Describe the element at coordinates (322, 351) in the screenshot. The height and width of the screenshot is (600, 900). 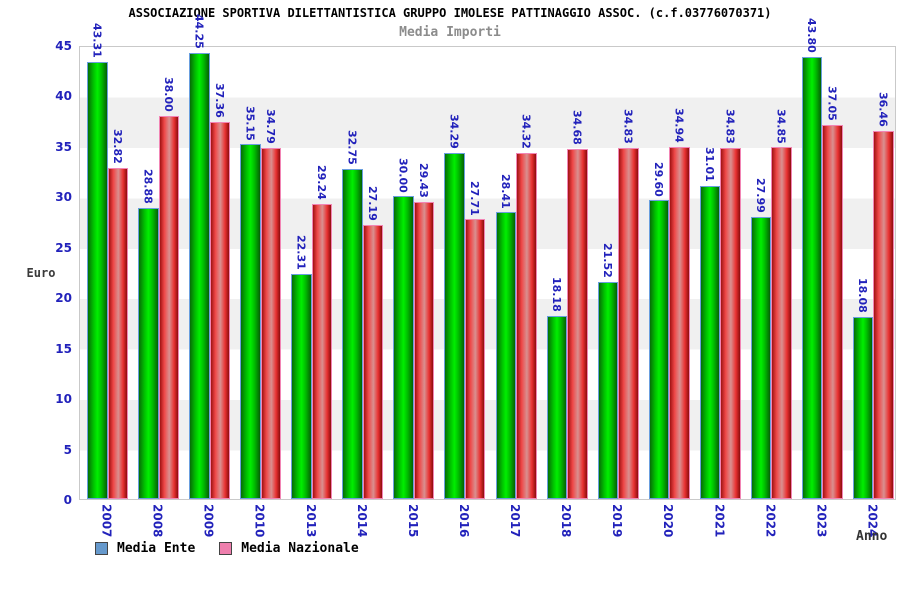
I see `bar-media-nazionale-2013` at that location.